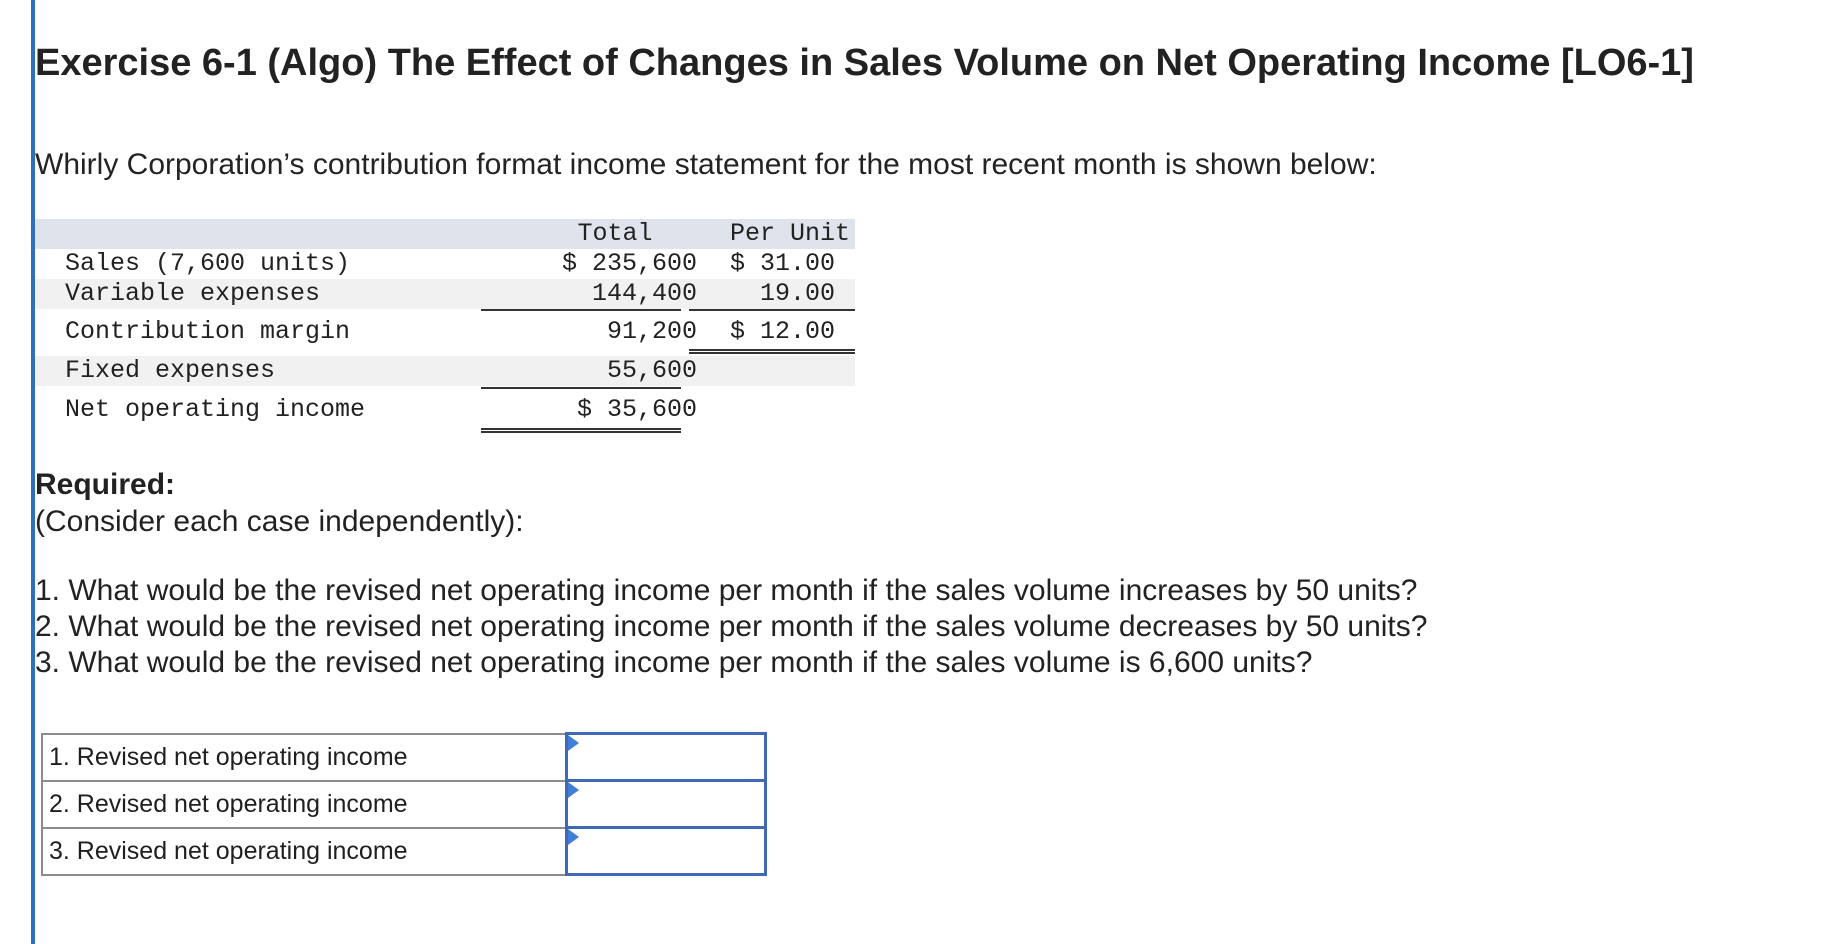  I want to click on row-label-contribution-margin: Contribution margin, so click(208, 331).